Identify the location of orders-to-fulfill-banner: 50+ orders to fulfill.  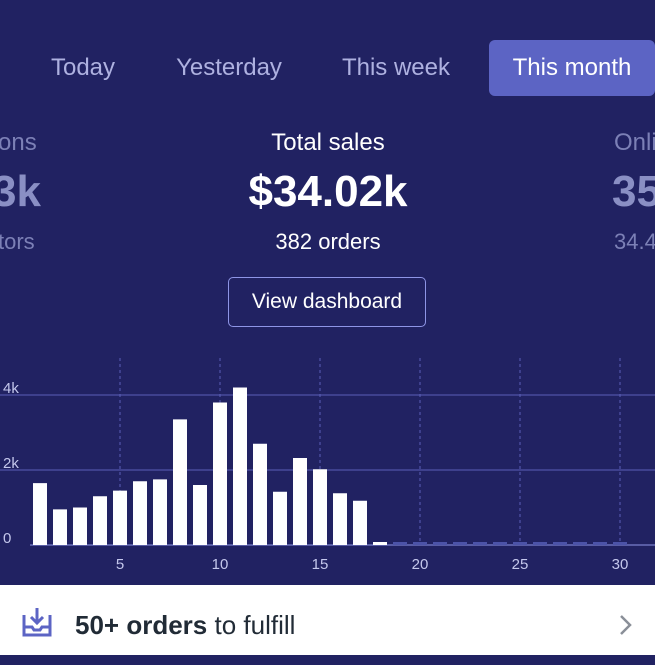
(327, 620).